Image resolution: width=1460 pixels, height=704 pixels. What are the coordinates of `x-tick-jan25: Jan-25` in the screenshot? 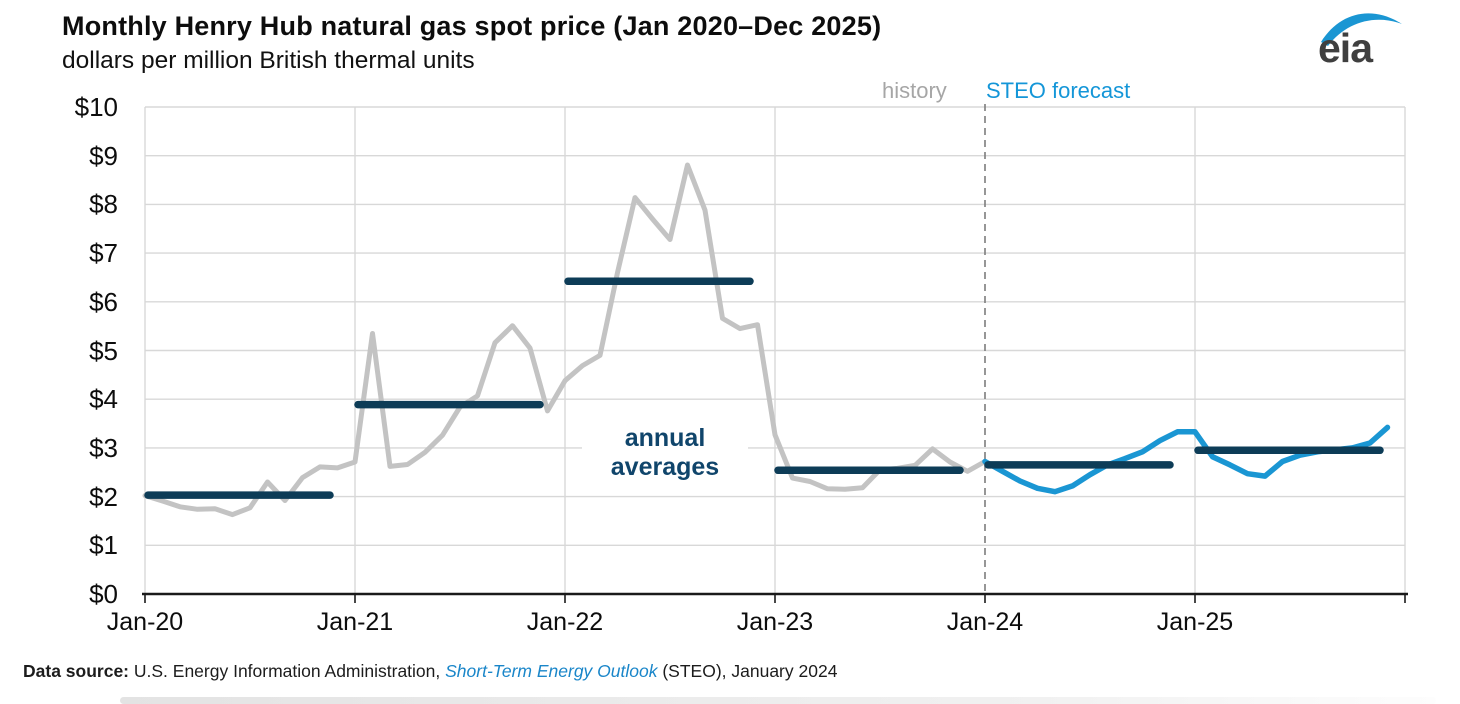 It's located at (1195, 622).